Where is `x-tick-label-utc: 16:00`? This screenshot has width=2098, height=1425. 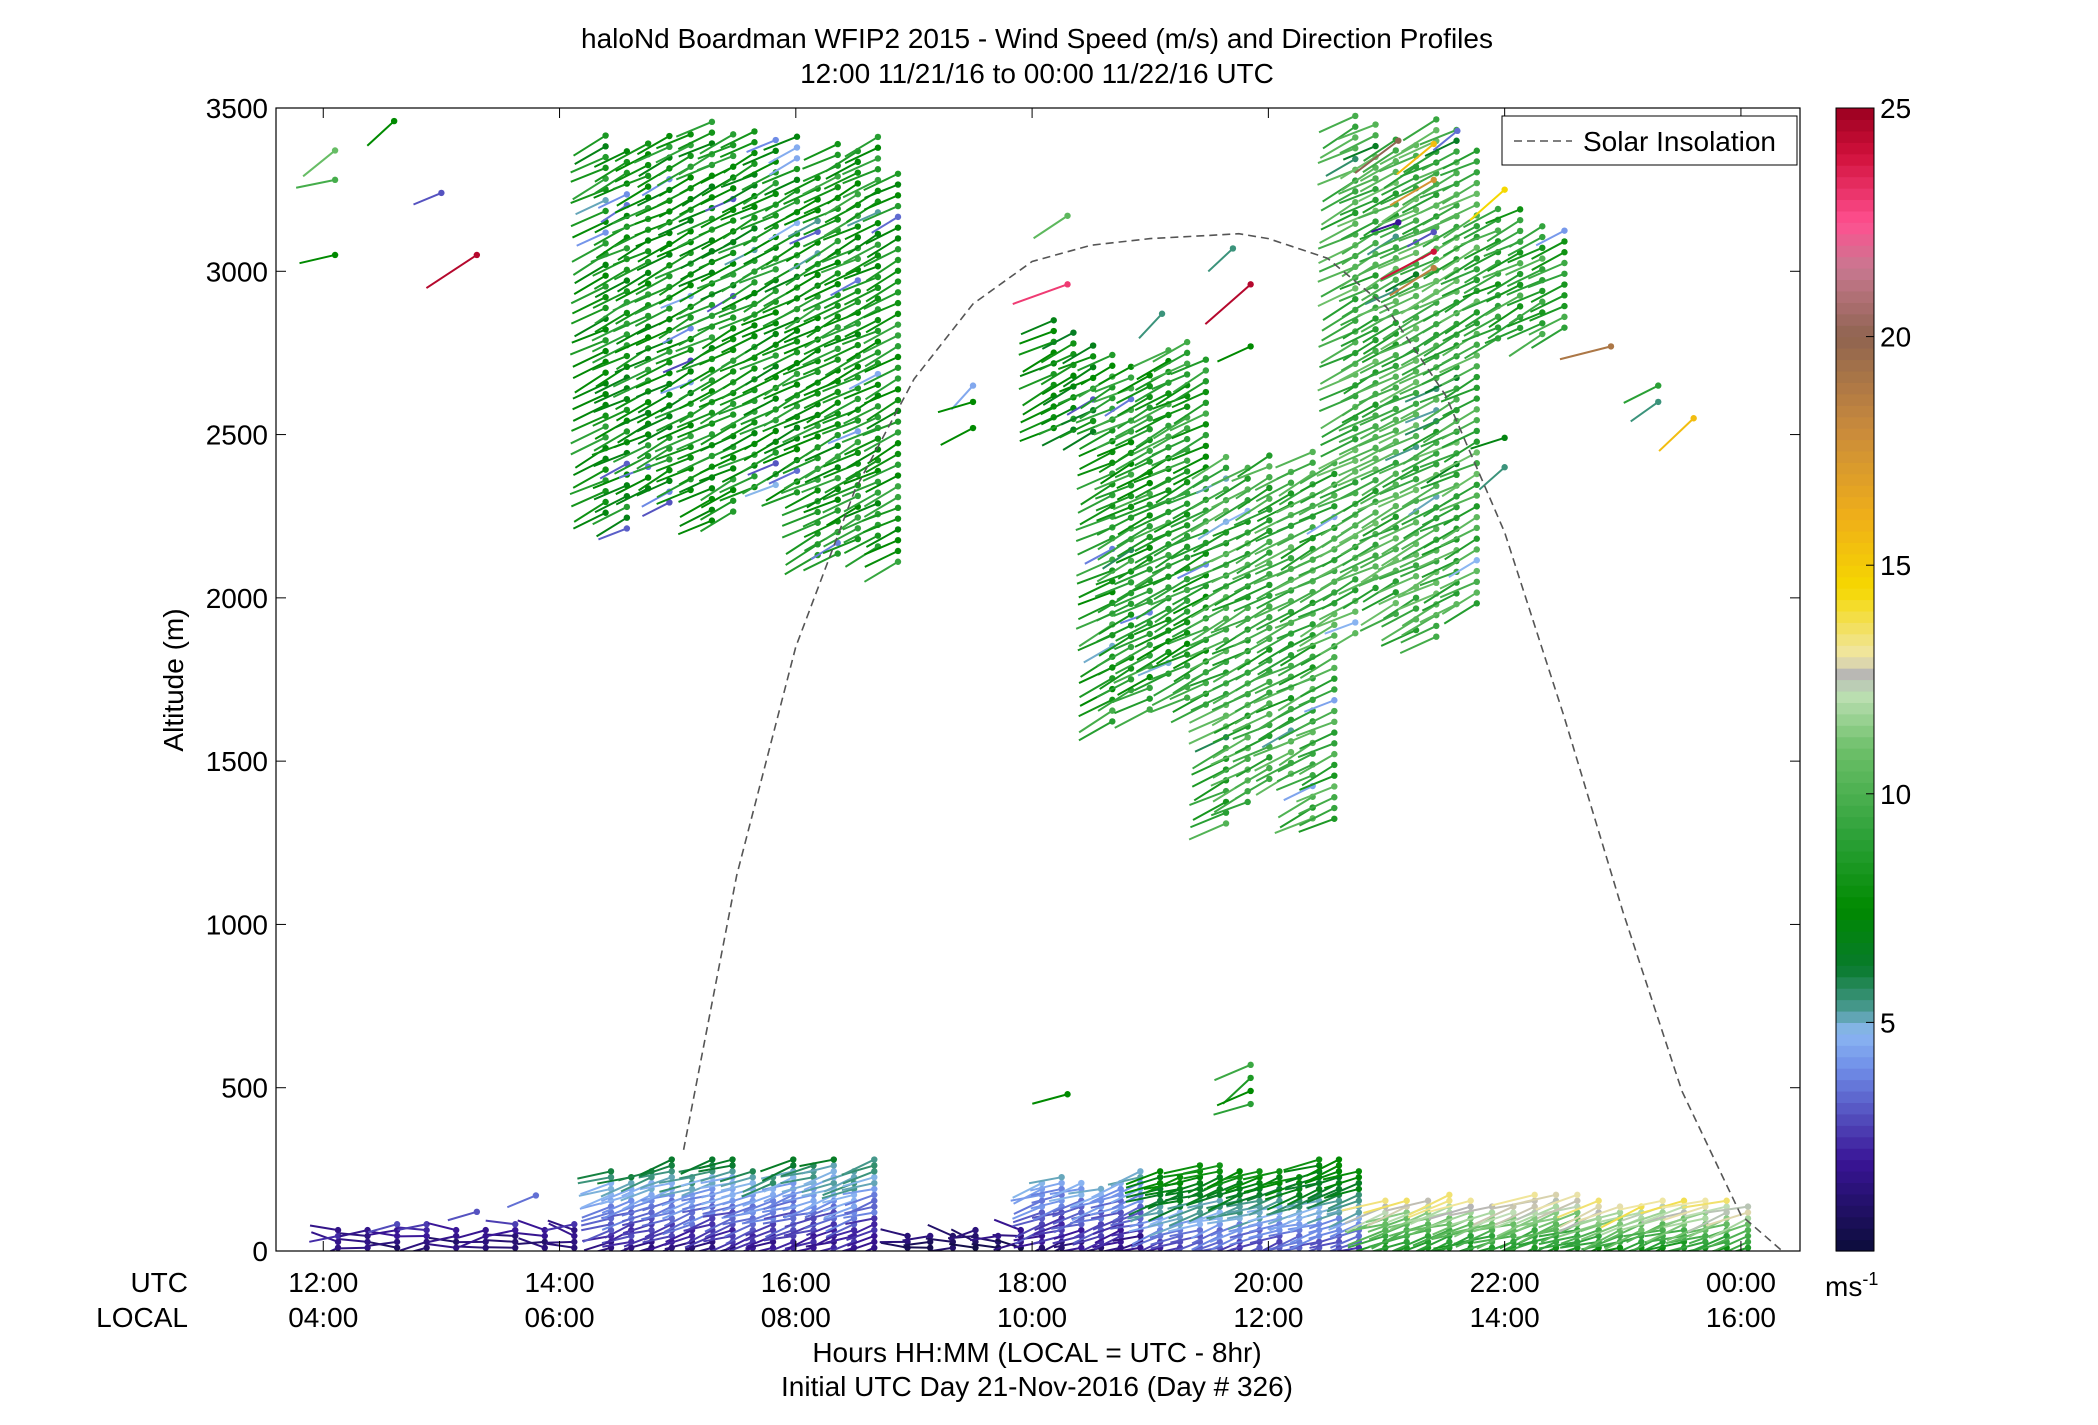 x-tick-label-utc: 16:00 is located at coordinates (796, 1282).